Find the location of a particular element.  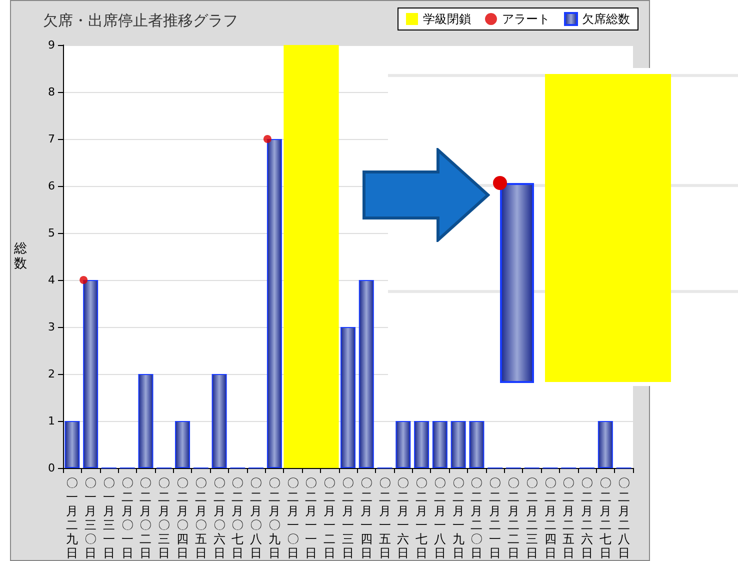

x-tick-label: 〇二月一八日 is located at coordinates (440, 518).